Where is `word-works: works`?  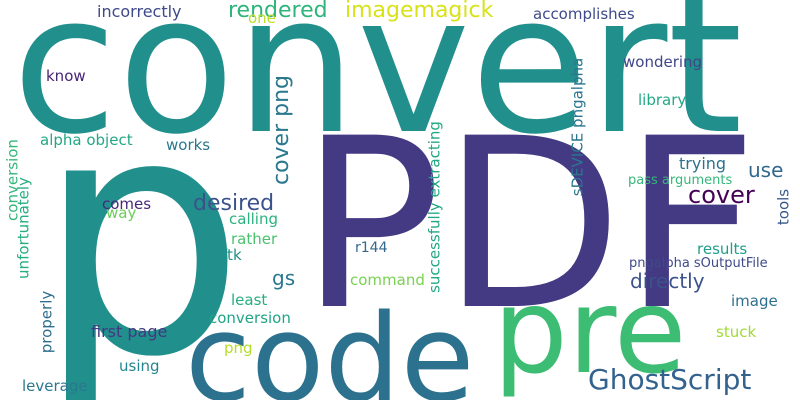 word-works: works is located at coordinates (188, 145).